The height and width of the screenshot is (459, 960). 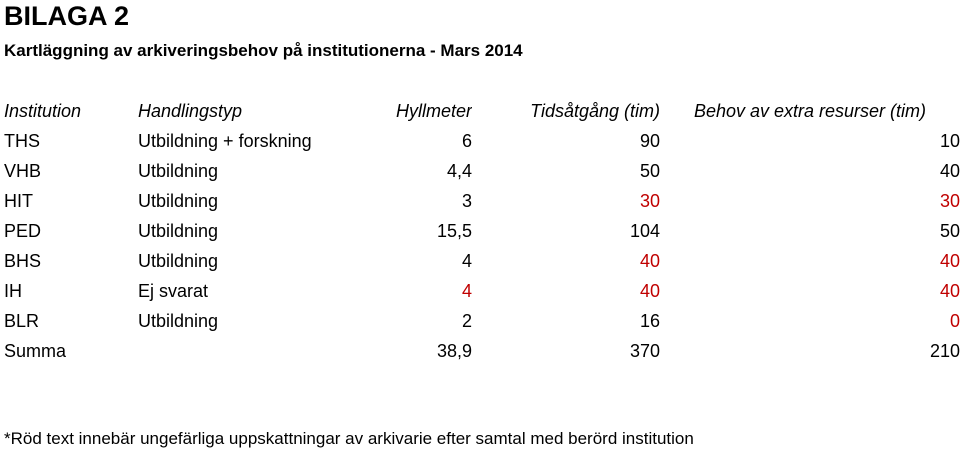 I want to click on cell-shelf-meters: 3, so click(x=466, y=201).